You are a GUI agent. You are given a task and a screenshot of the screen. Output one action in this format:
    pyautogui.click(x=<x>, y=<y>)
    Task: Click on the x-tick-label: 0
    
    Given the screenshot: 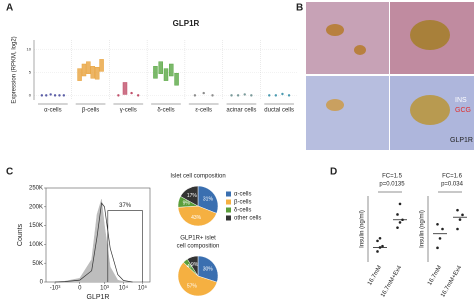 What is the action you would take?
    pyautogui.click(x=80, y=289)
    